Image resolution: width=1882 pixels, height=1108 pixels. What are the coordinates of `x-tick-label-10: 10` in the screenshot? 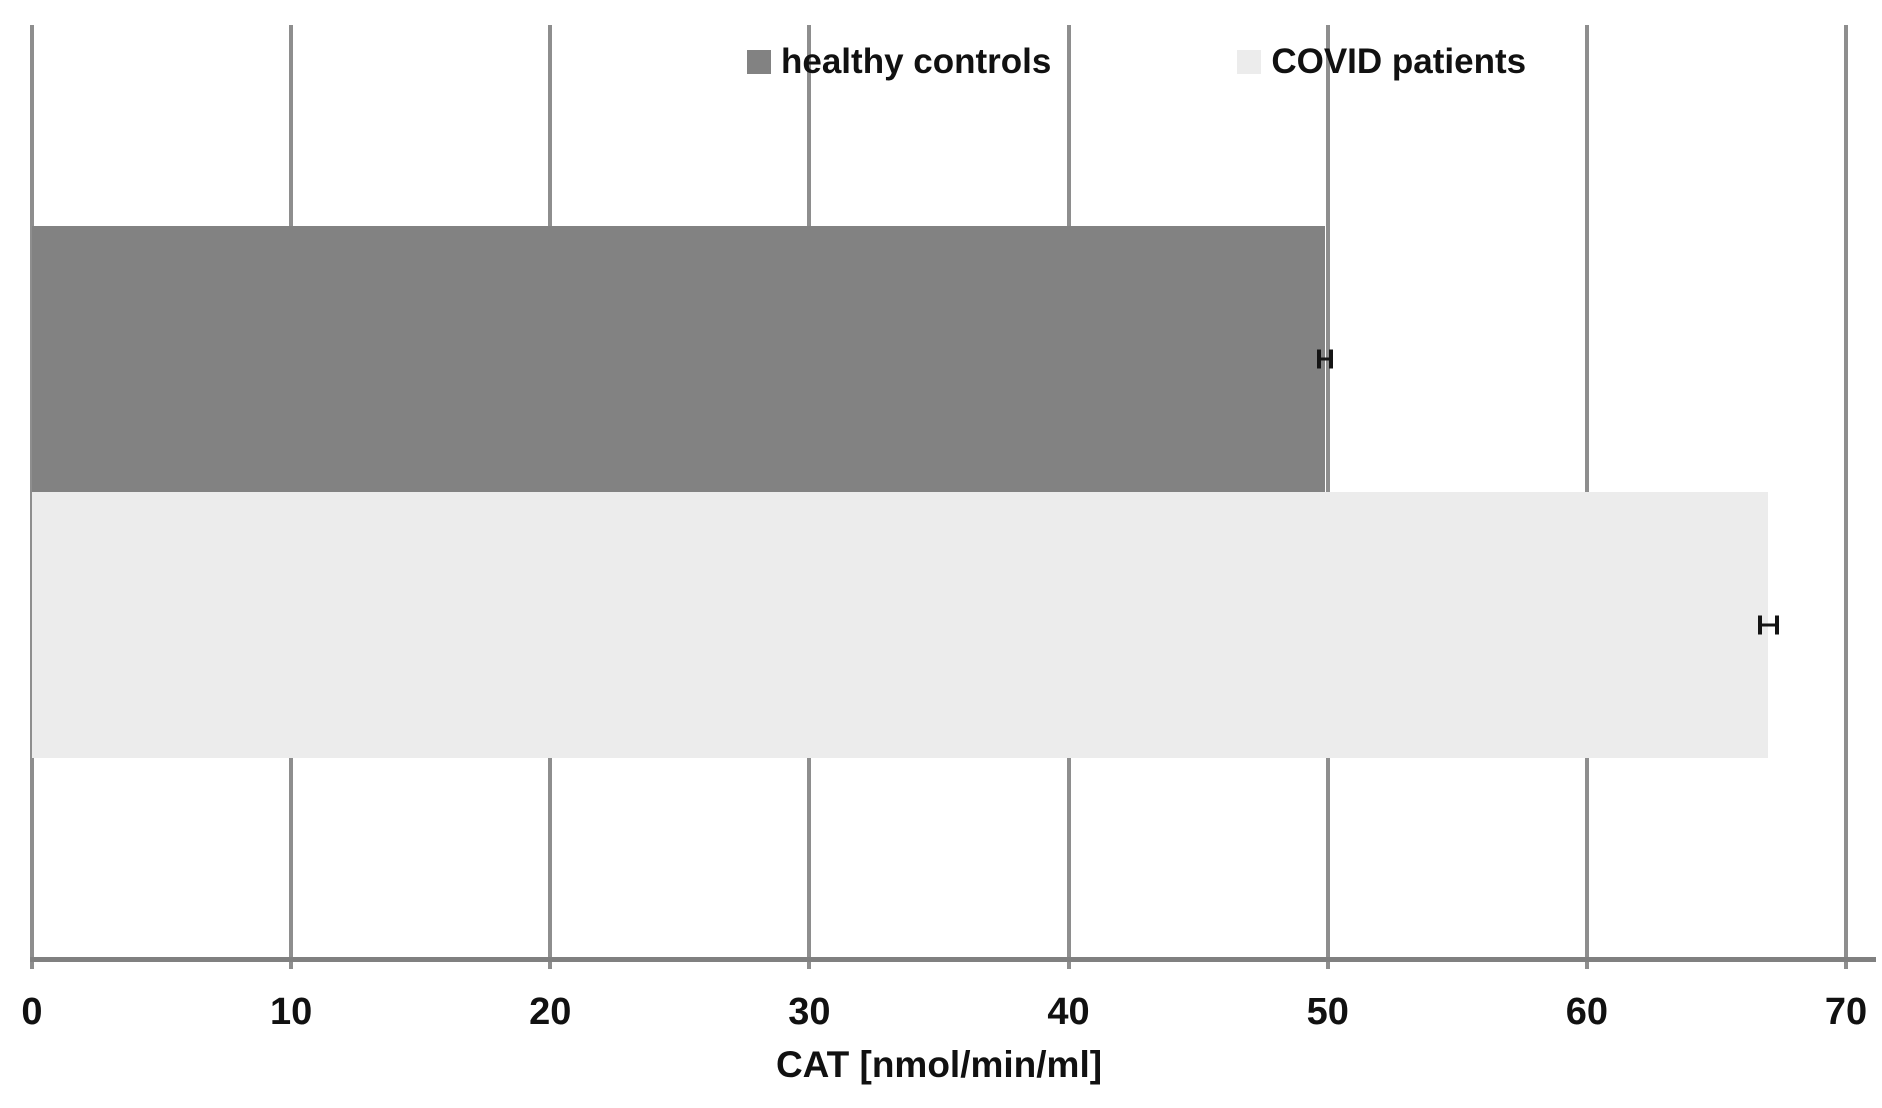 It's located at (291, 1012).